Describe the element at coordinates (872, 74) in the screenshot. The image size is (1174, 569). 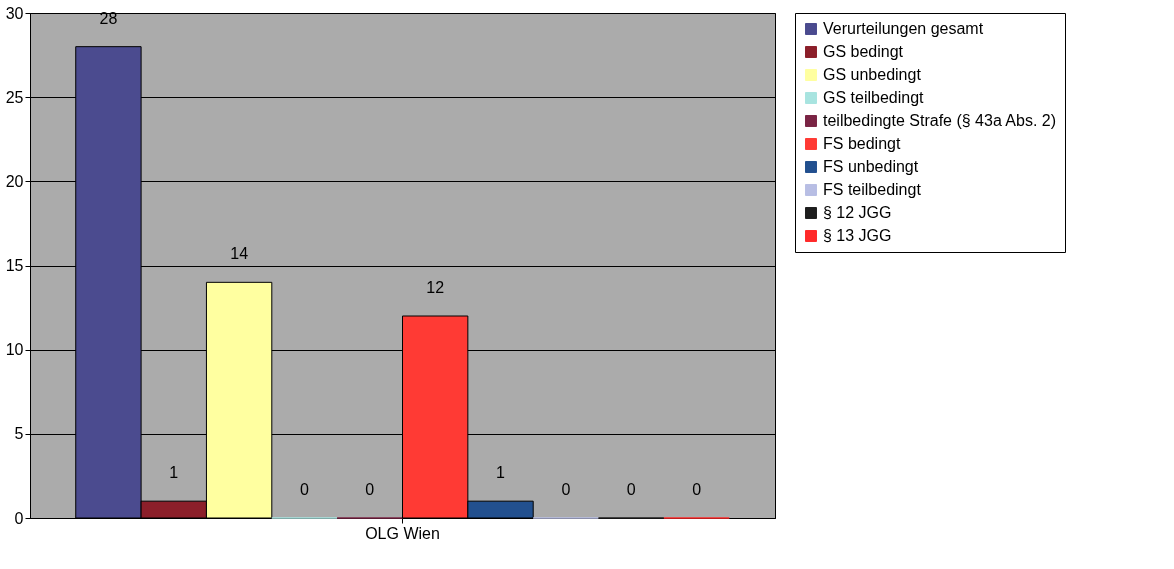
I see `legend-label: GS unbedingt` at that location.